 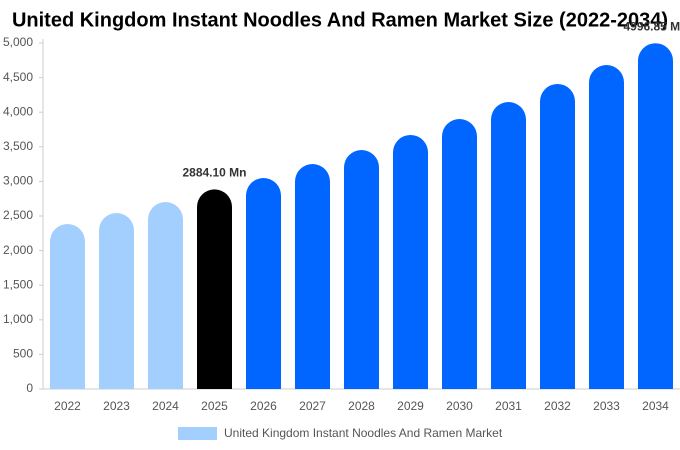 What do you see at coordinates (67, 406) in the screenshot?
I see `x-tick-label: 2022` at bounding box center [67, 406].